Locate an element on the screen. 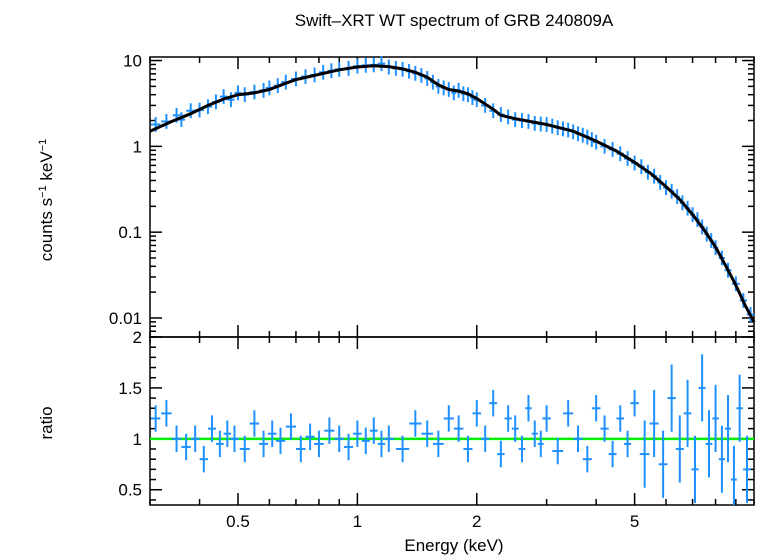  spectrum-y-tick-label: 1 is located at coordinates (137, 146).